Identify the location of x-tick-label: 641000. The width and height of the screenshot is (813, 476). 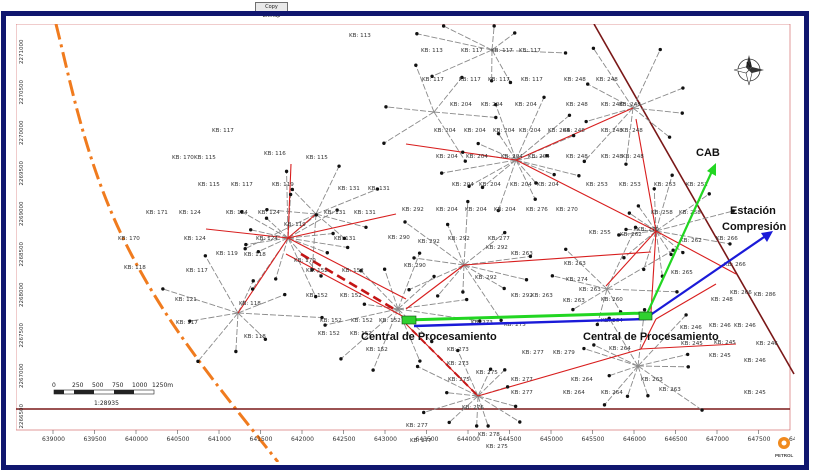
(219, 439).